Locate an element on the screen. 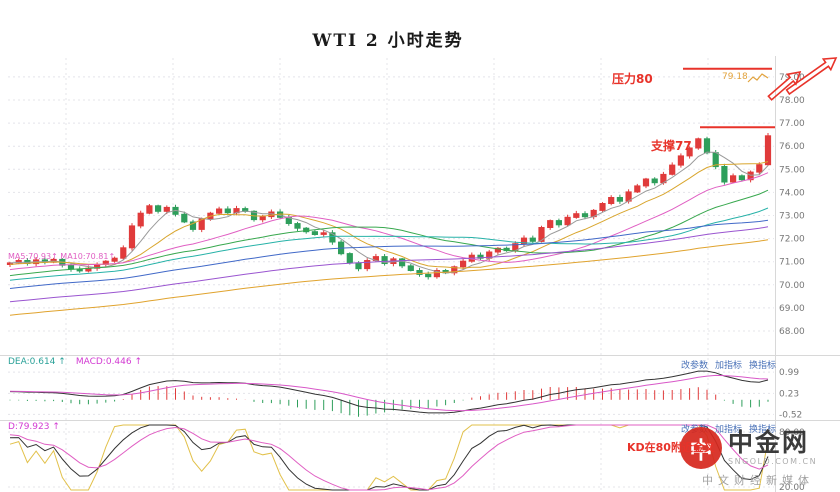 This screenshot has width=840, height=492. y-axis-tick: 20.00 is located at coordinates (792, 487).